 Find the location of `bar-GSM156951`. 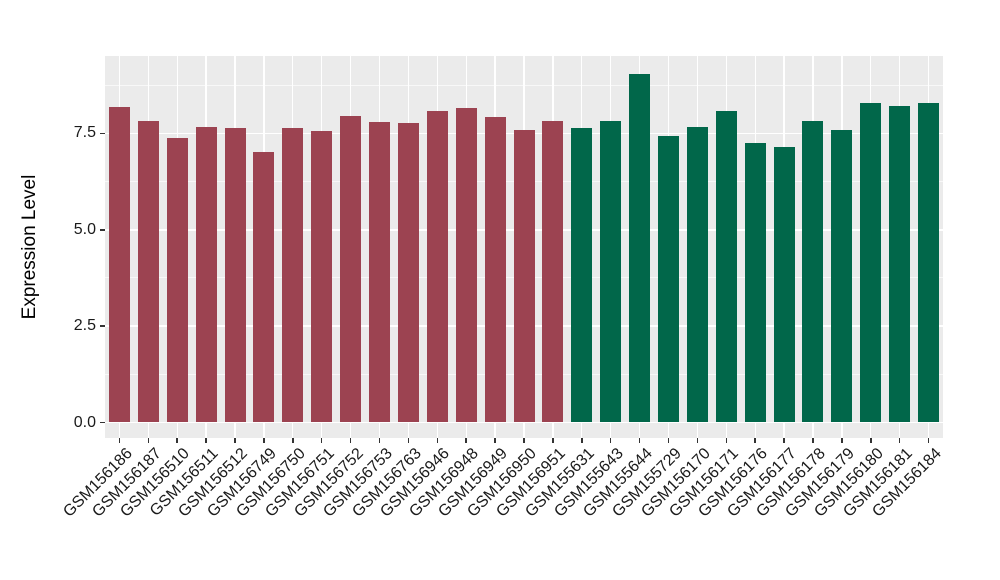

bar-GSM156951 is located at coordinates (553, 272).